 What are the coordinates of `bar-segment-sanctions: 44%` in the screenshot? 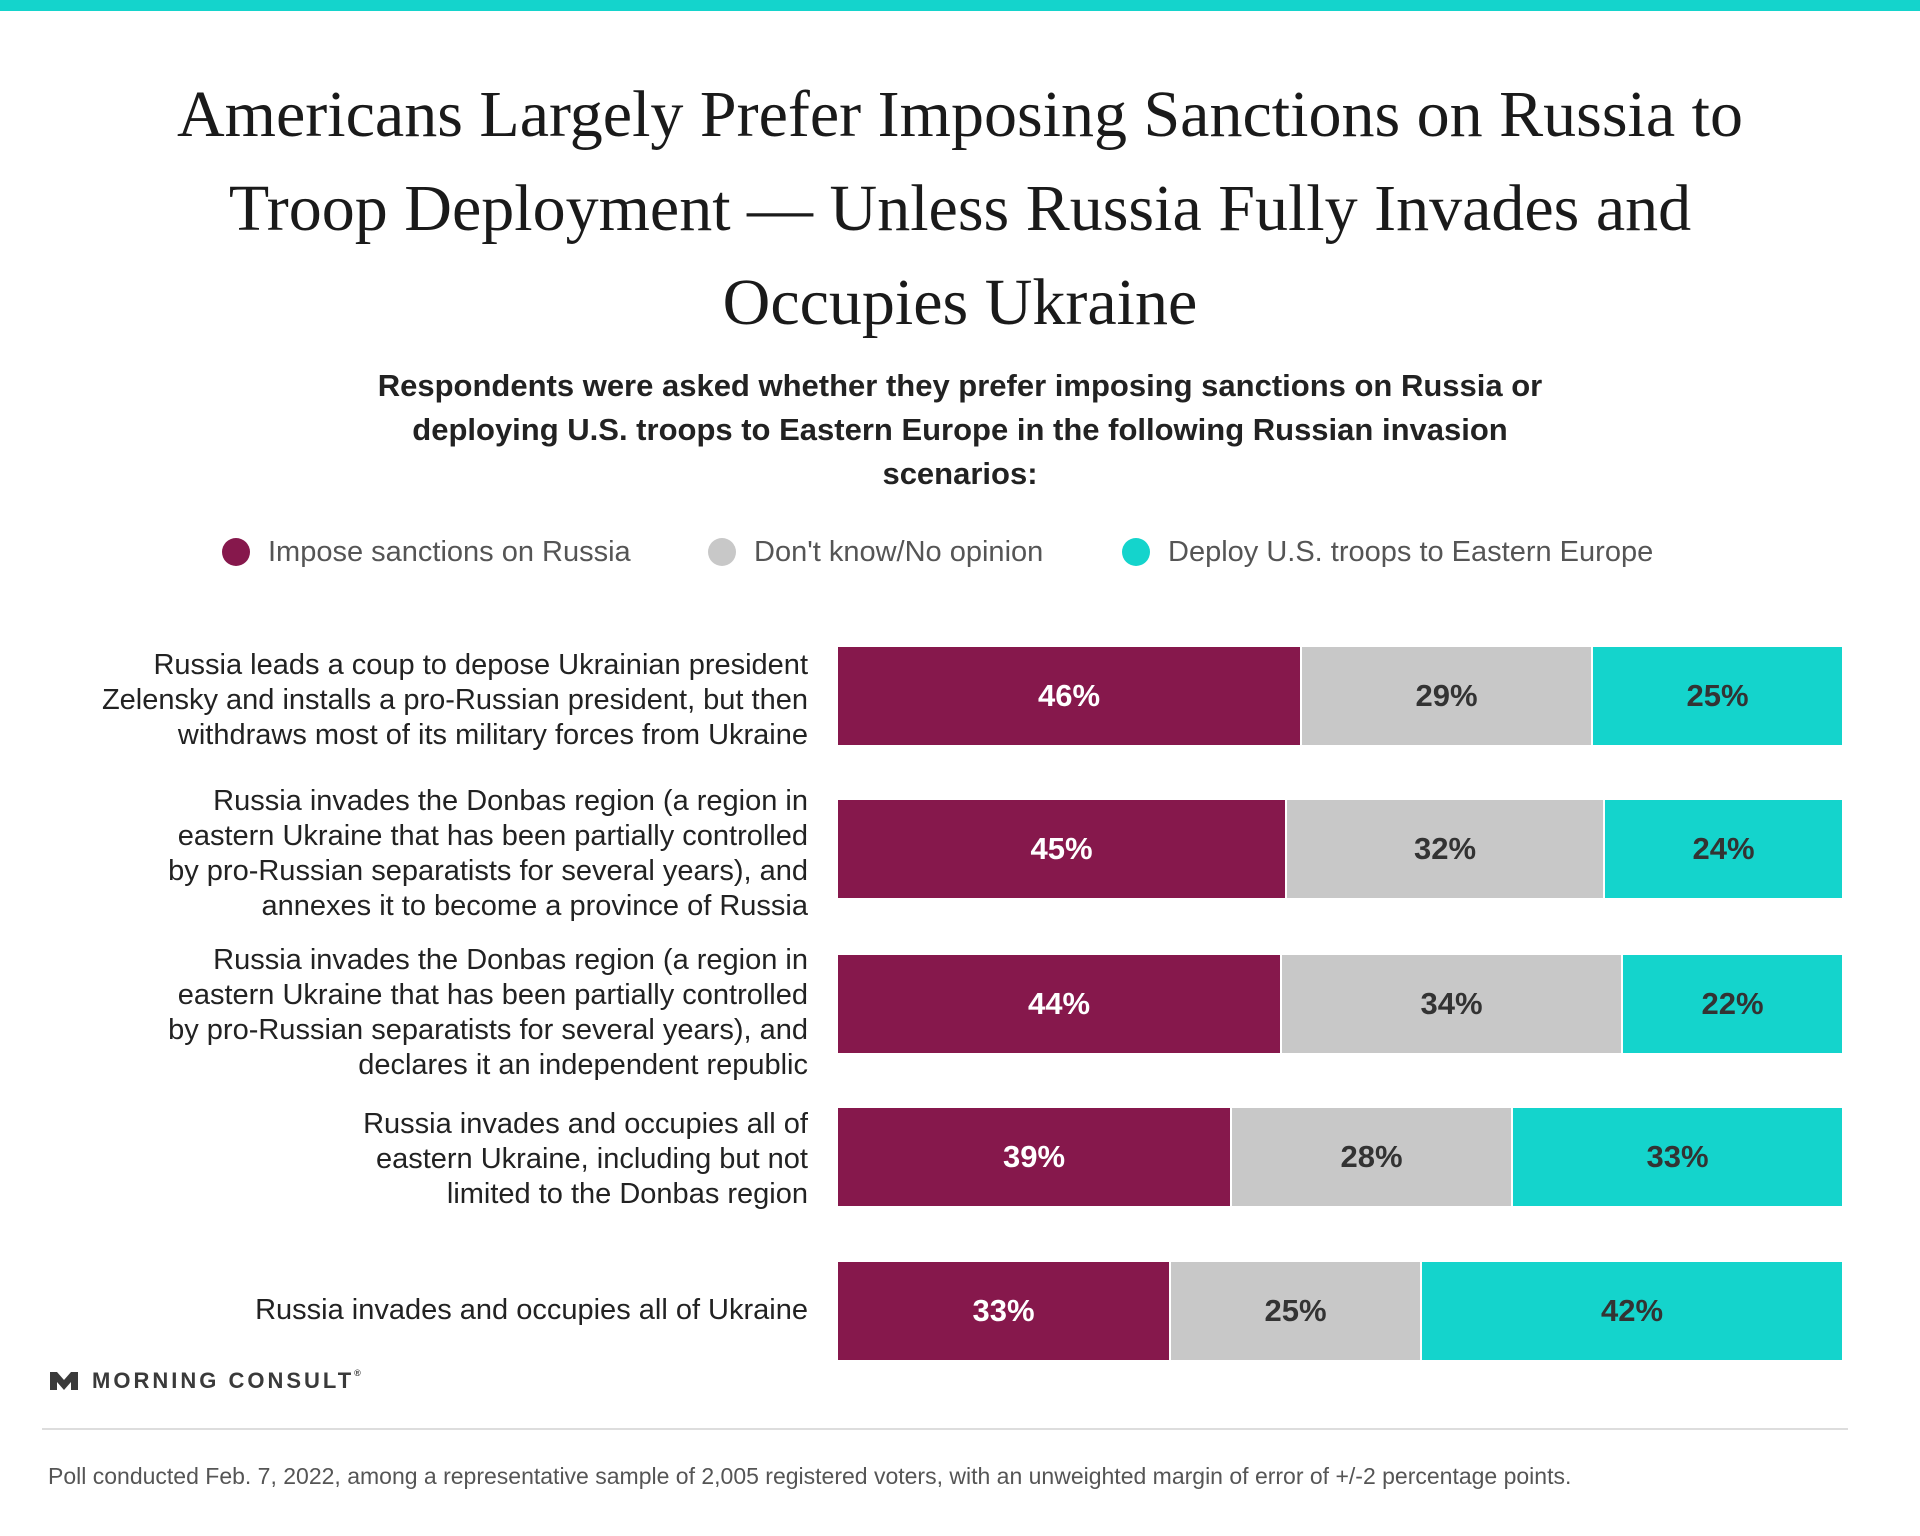 It's located at (1059, 1004).